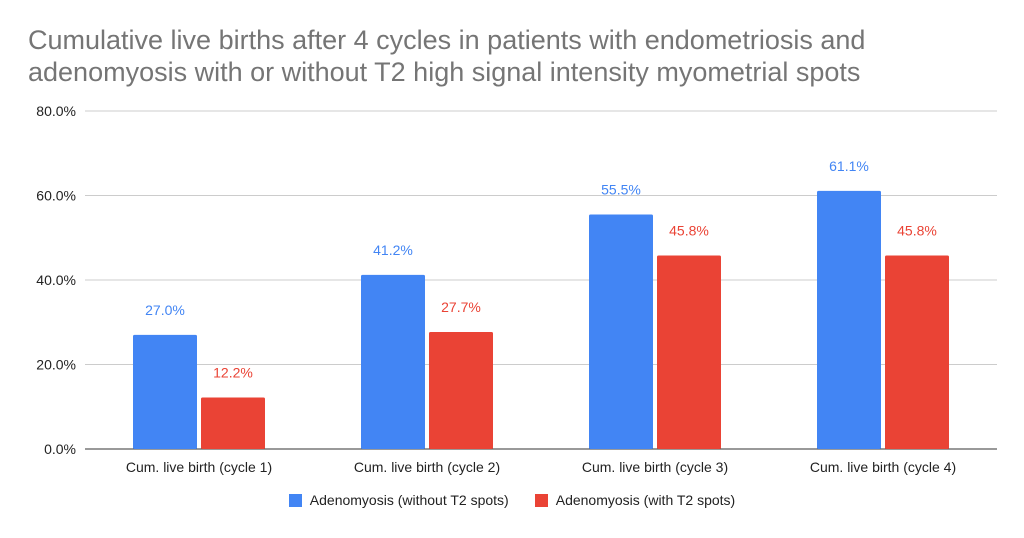 The image size is (1024, 538). What do you see at coordinates (883, 467) in the screenshot?
I see `x-tick-label: Cum. live birth (cycle 4)` at bounding box center [883, 467].